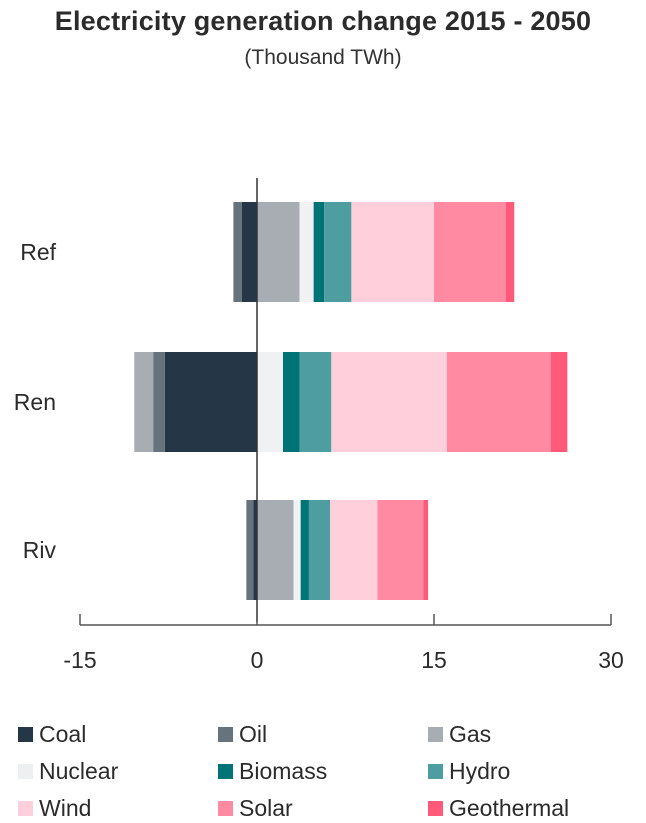 The width and height of the screenshot is (646, 823). Describe the element at coordinates (253, 733) in the screenshot. I see `legend-label: Oil` at that location.